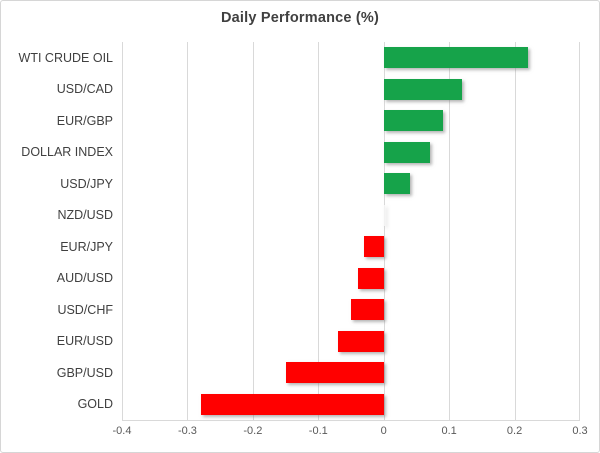 The width and height of the screenshot is (600, 453). What do you see at coordinates (374, 247) in the screenshot?
I see `bar-eur-jpy` at bounding box center [374, 247].